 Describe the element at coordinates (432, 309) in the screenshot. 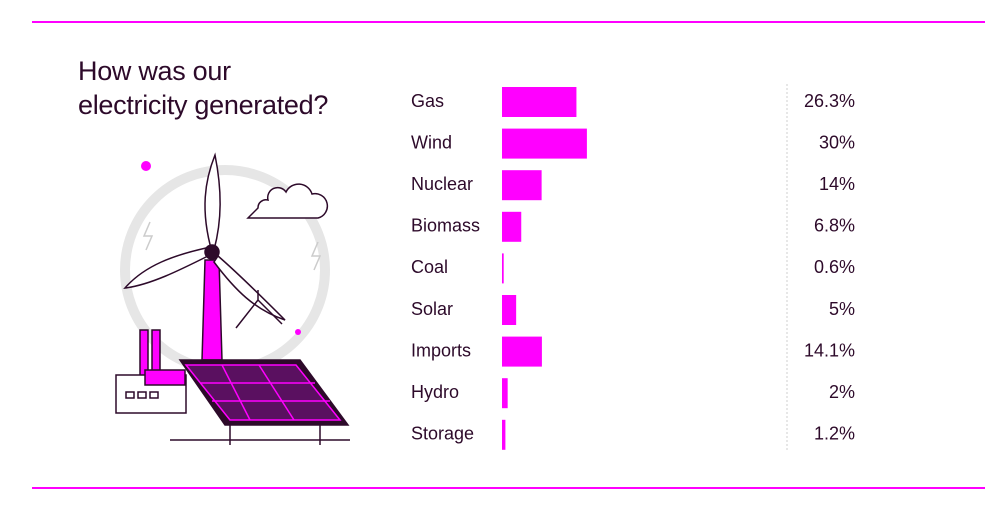

I see `category-label: Solar` at that location.